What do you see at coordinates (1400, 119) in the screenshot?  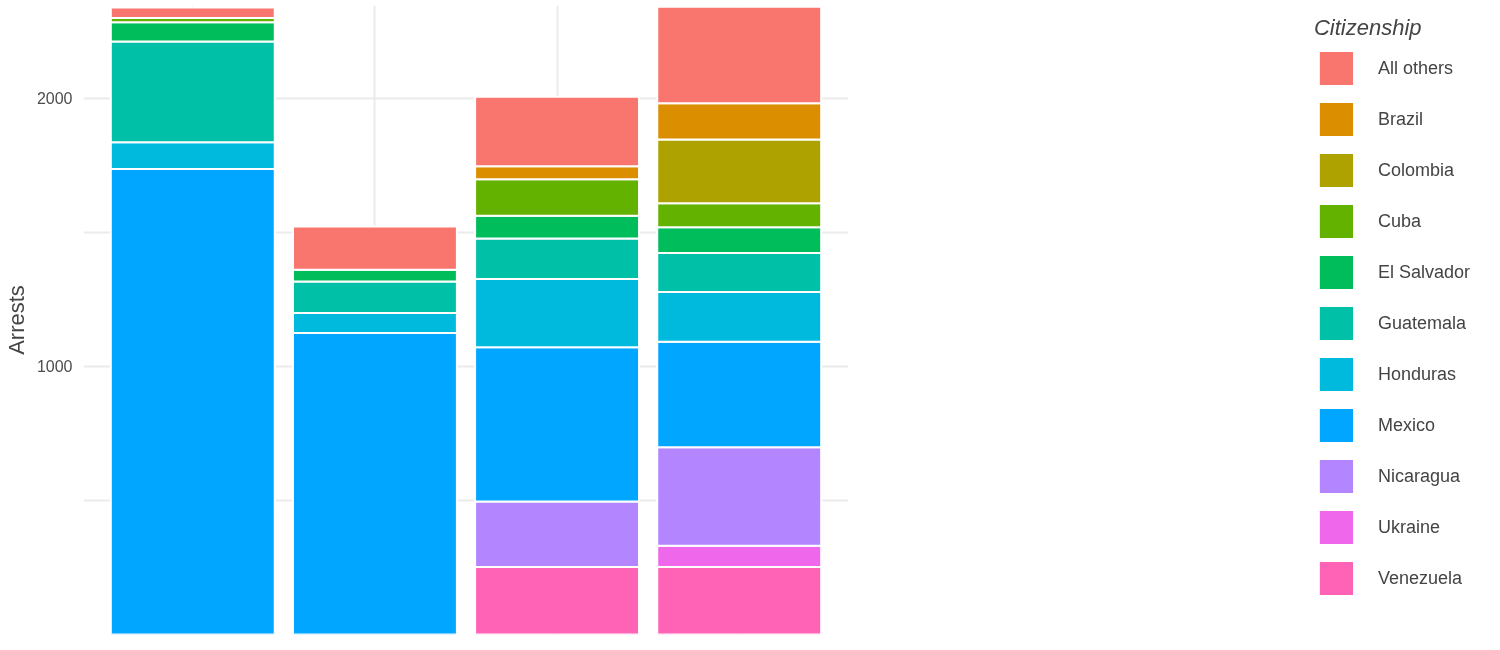 I see `legend-label: Brazil` at bounding box center [1400, 119].